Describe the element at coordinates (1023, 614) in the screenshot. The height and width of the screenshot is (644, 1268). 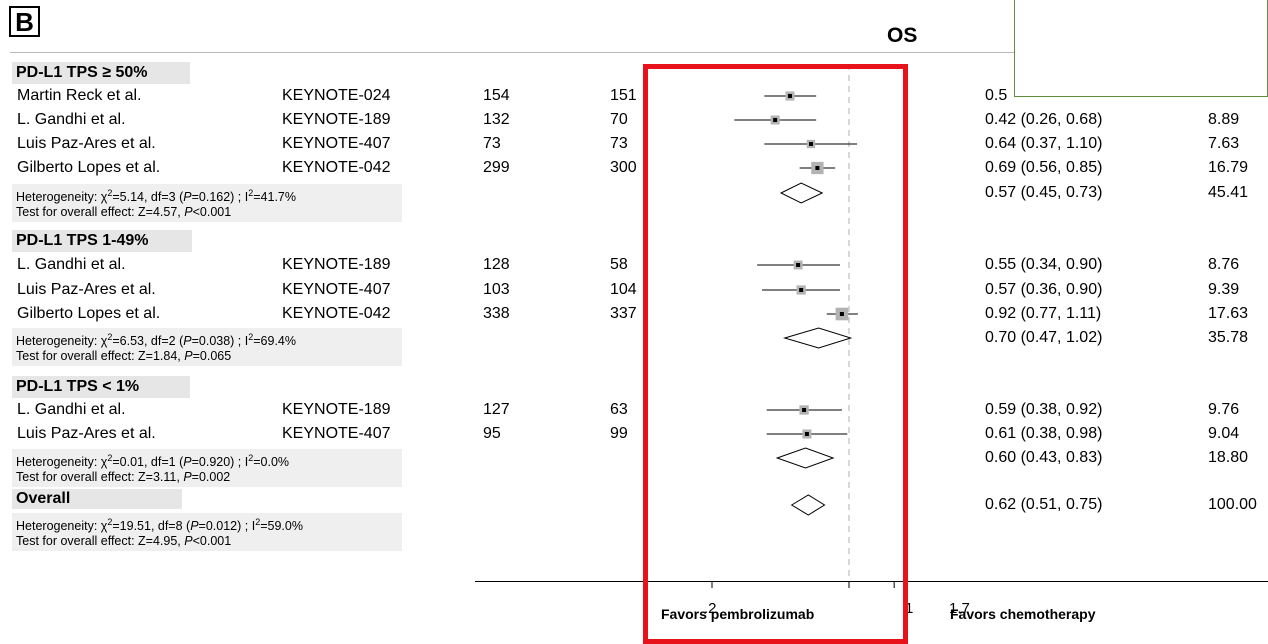
I see `favors-right-label: Favors chemotherapy` at that location.